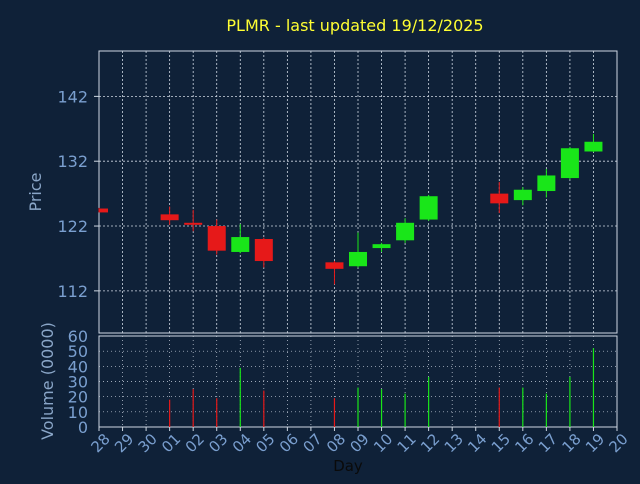  What do you see at coordinates (354, 25) in the screenshot?
I see `chart-title: PLMR - last updated 19/12/2025` at bounding box center [354, 25].